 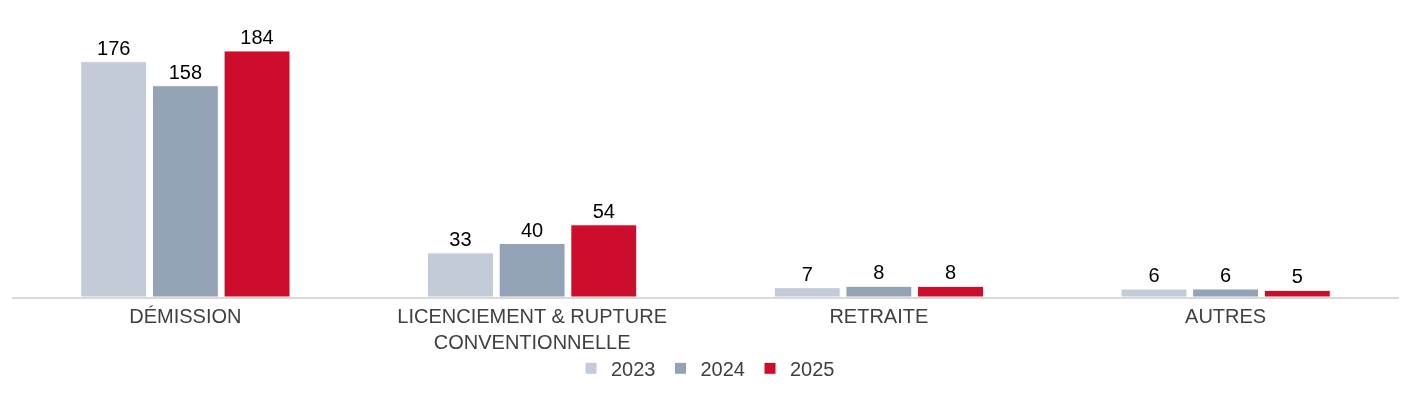 I want to click on x-tick-label: LICENCIEMENT & RUPTURE CONVENTIONNELLE, so click(x=532, y=329).